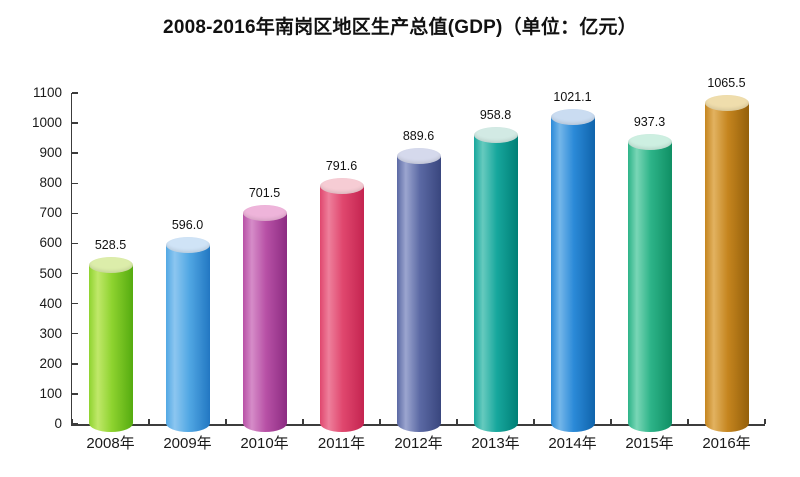  What do you see at coordinates (47, 92) in the screenshot?
I see `y-axis-tick-label: 1100` at bounding box center [47, 92].